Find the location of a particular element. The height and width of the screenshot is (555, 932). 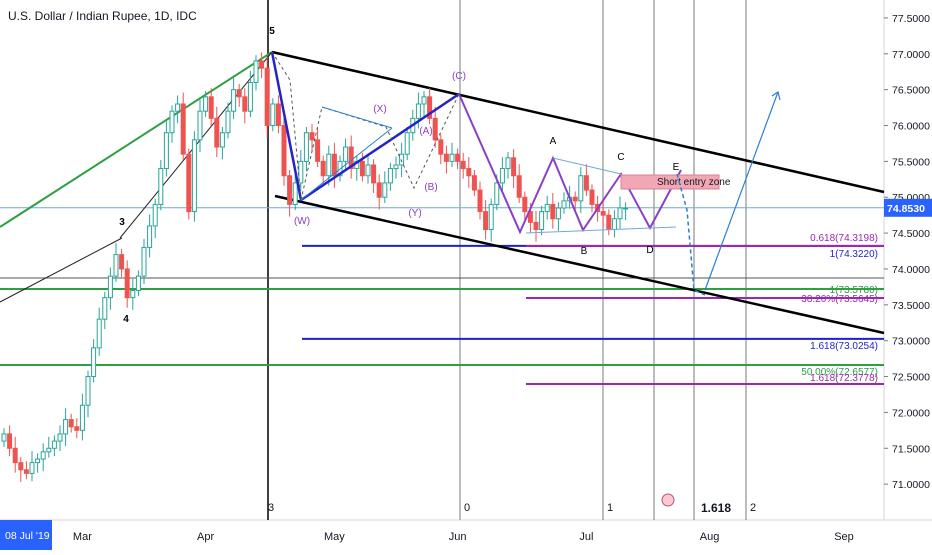

date-cursor-badge is located at coordinates (26, 535).